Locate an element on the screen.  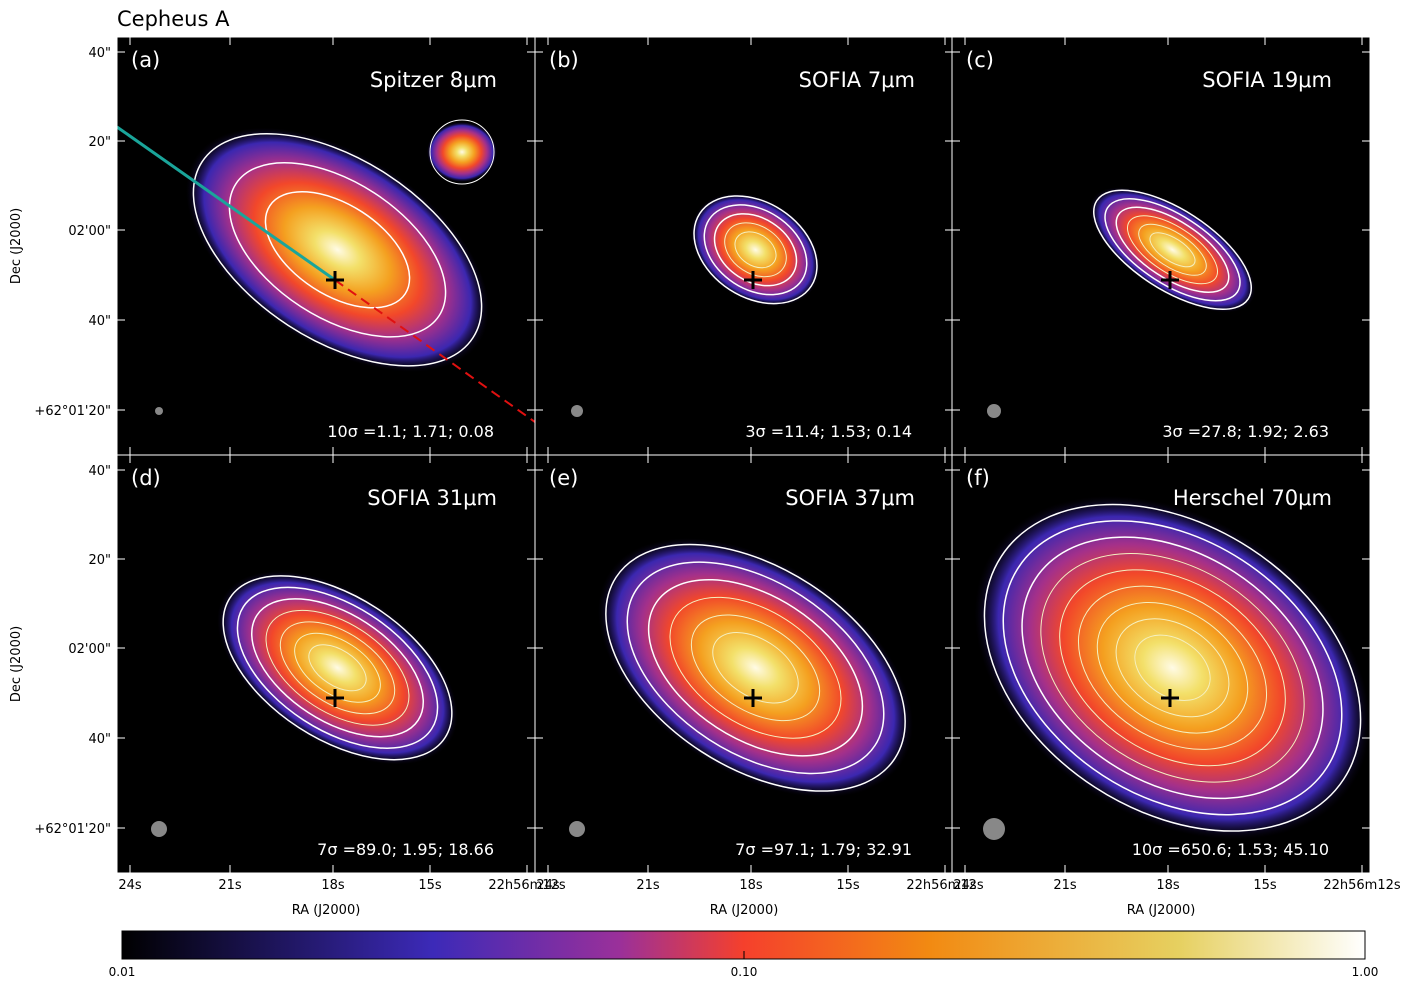
panel-title: Herschel 70μm is located at coordinates (1252, 498).